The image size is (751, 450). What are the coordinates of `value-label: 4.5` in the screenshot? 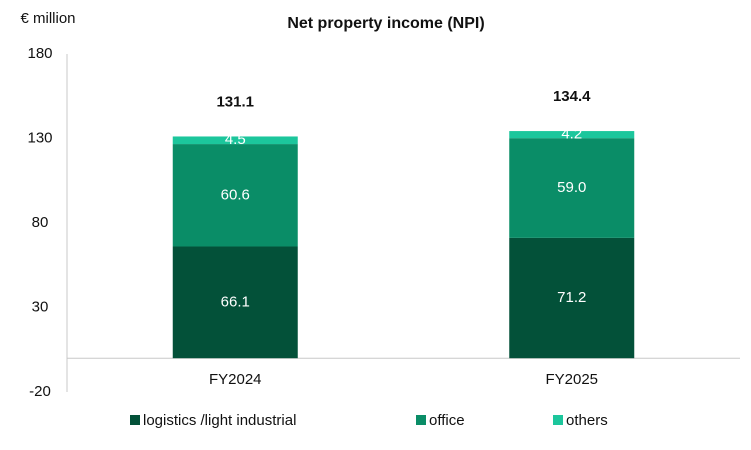 It's located at (235, 139).